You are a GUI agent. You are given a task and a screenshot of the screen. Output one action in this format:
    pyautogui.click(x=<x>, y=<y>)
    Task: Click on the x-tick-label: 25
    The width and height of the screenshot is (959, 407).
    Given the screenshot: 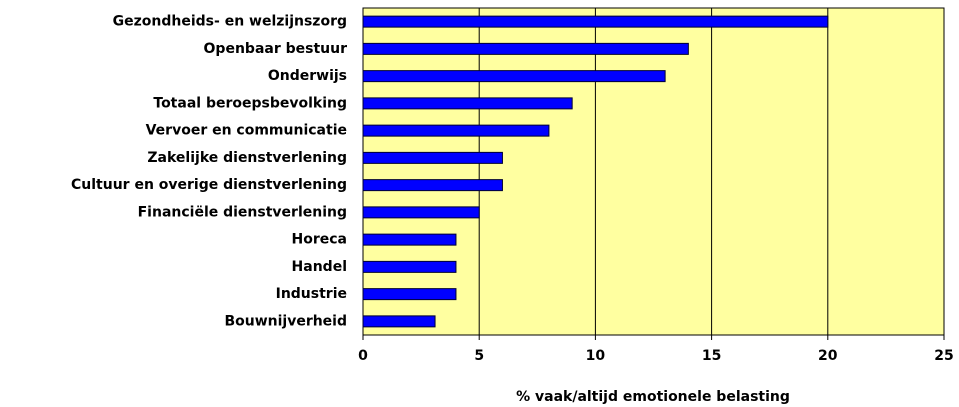 What is the action you would take?
    pyautogui.click(x=943, y=356)
    